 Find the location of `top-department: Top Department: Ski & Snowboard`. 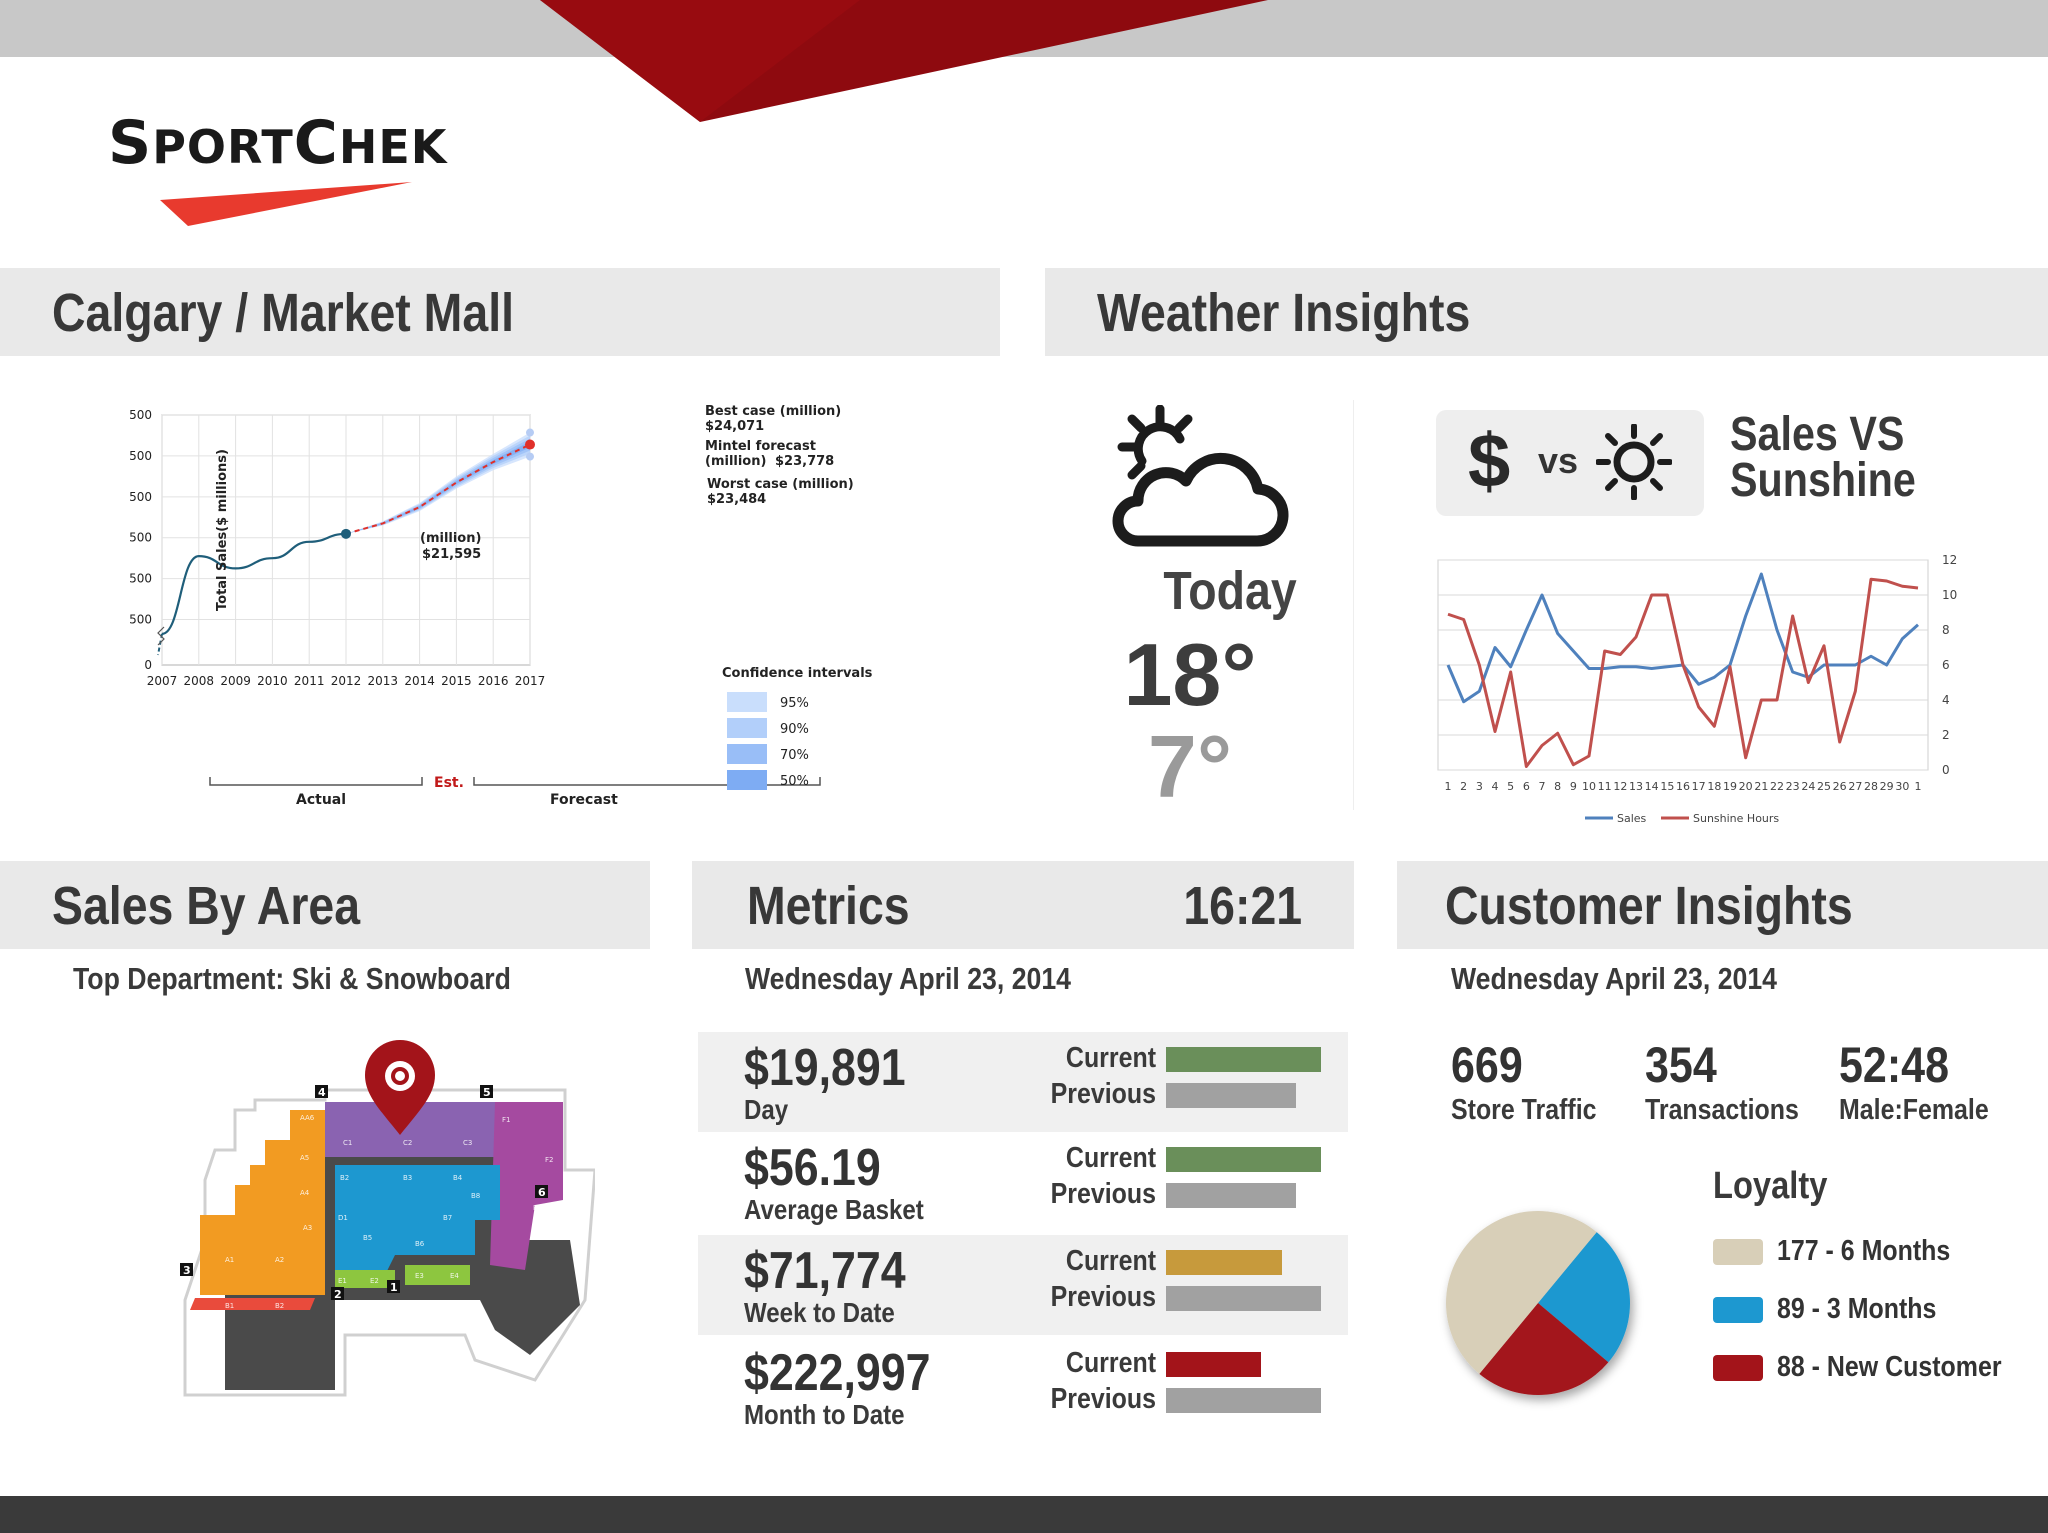

top-department: Top Department: Ski & Snowboard is located at coordinates (292, 978).